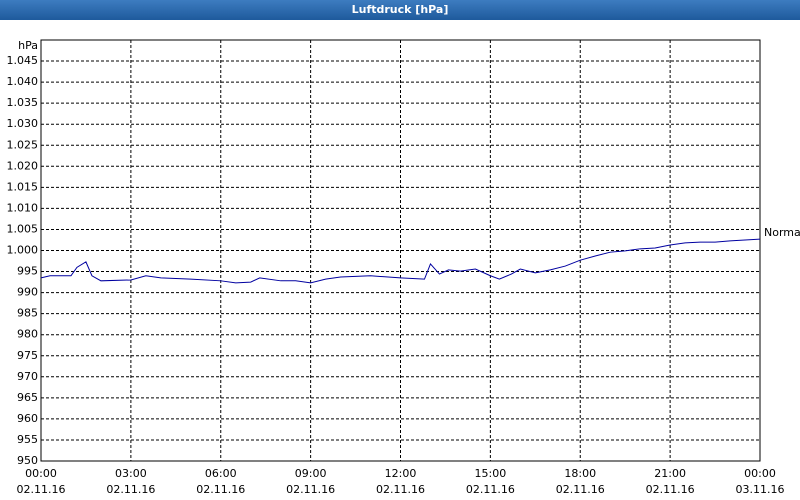 This screenshot has height=500, width=800. Describe the element at coordinates (400, 481) in the screenshot. I see `x-tick-label: 12:00 02.11.16` at that location.